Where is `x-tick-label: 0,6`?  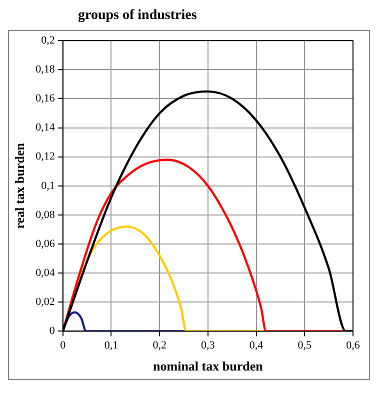
x-tick-label: 0,6 is located at coordinates (353, 346).